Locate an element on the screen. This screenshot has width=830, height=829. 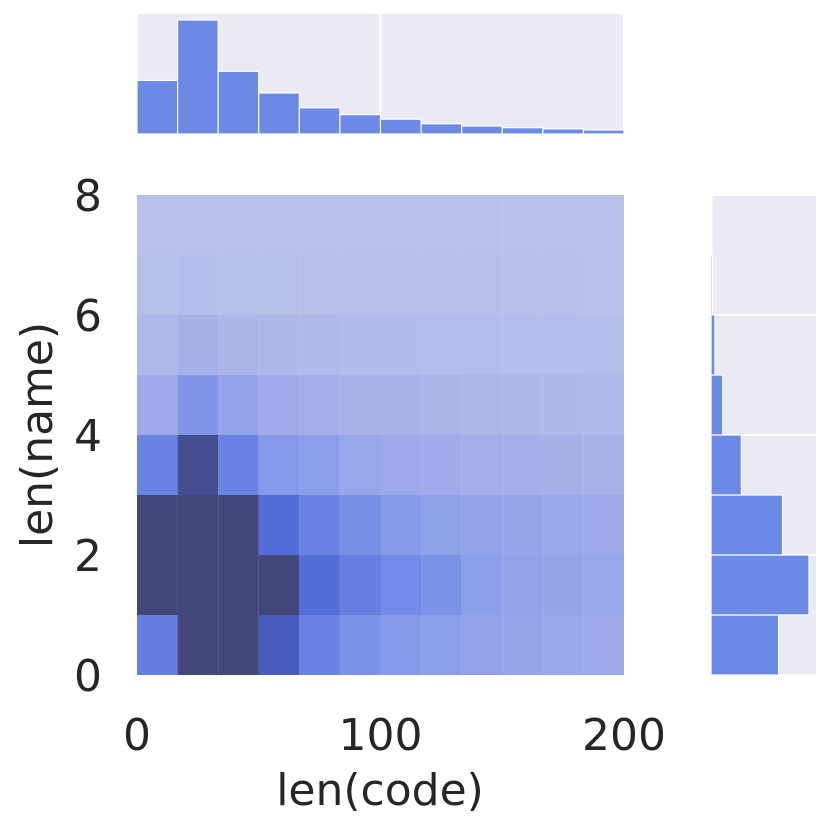
x-axis-label: len(code) is located at coordinates (380, 790).